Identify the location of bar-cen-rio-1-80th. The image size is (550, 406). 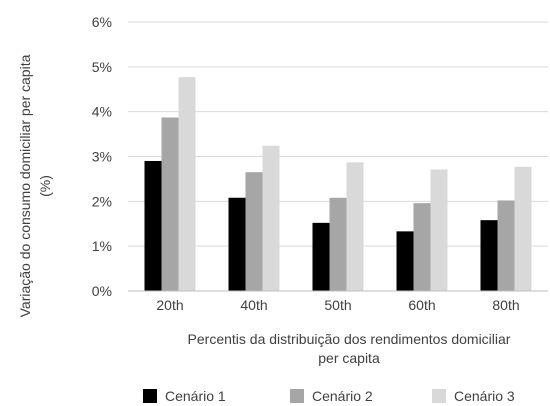
(489, 255).